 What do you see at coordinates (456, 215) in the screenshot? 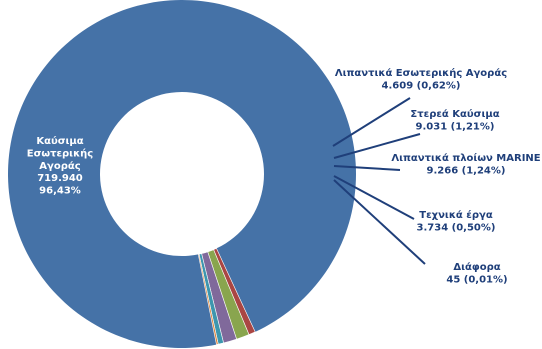
I see `slice-label-4-line-0: Τεχνικά έργα` at bounding box center [456, 215].